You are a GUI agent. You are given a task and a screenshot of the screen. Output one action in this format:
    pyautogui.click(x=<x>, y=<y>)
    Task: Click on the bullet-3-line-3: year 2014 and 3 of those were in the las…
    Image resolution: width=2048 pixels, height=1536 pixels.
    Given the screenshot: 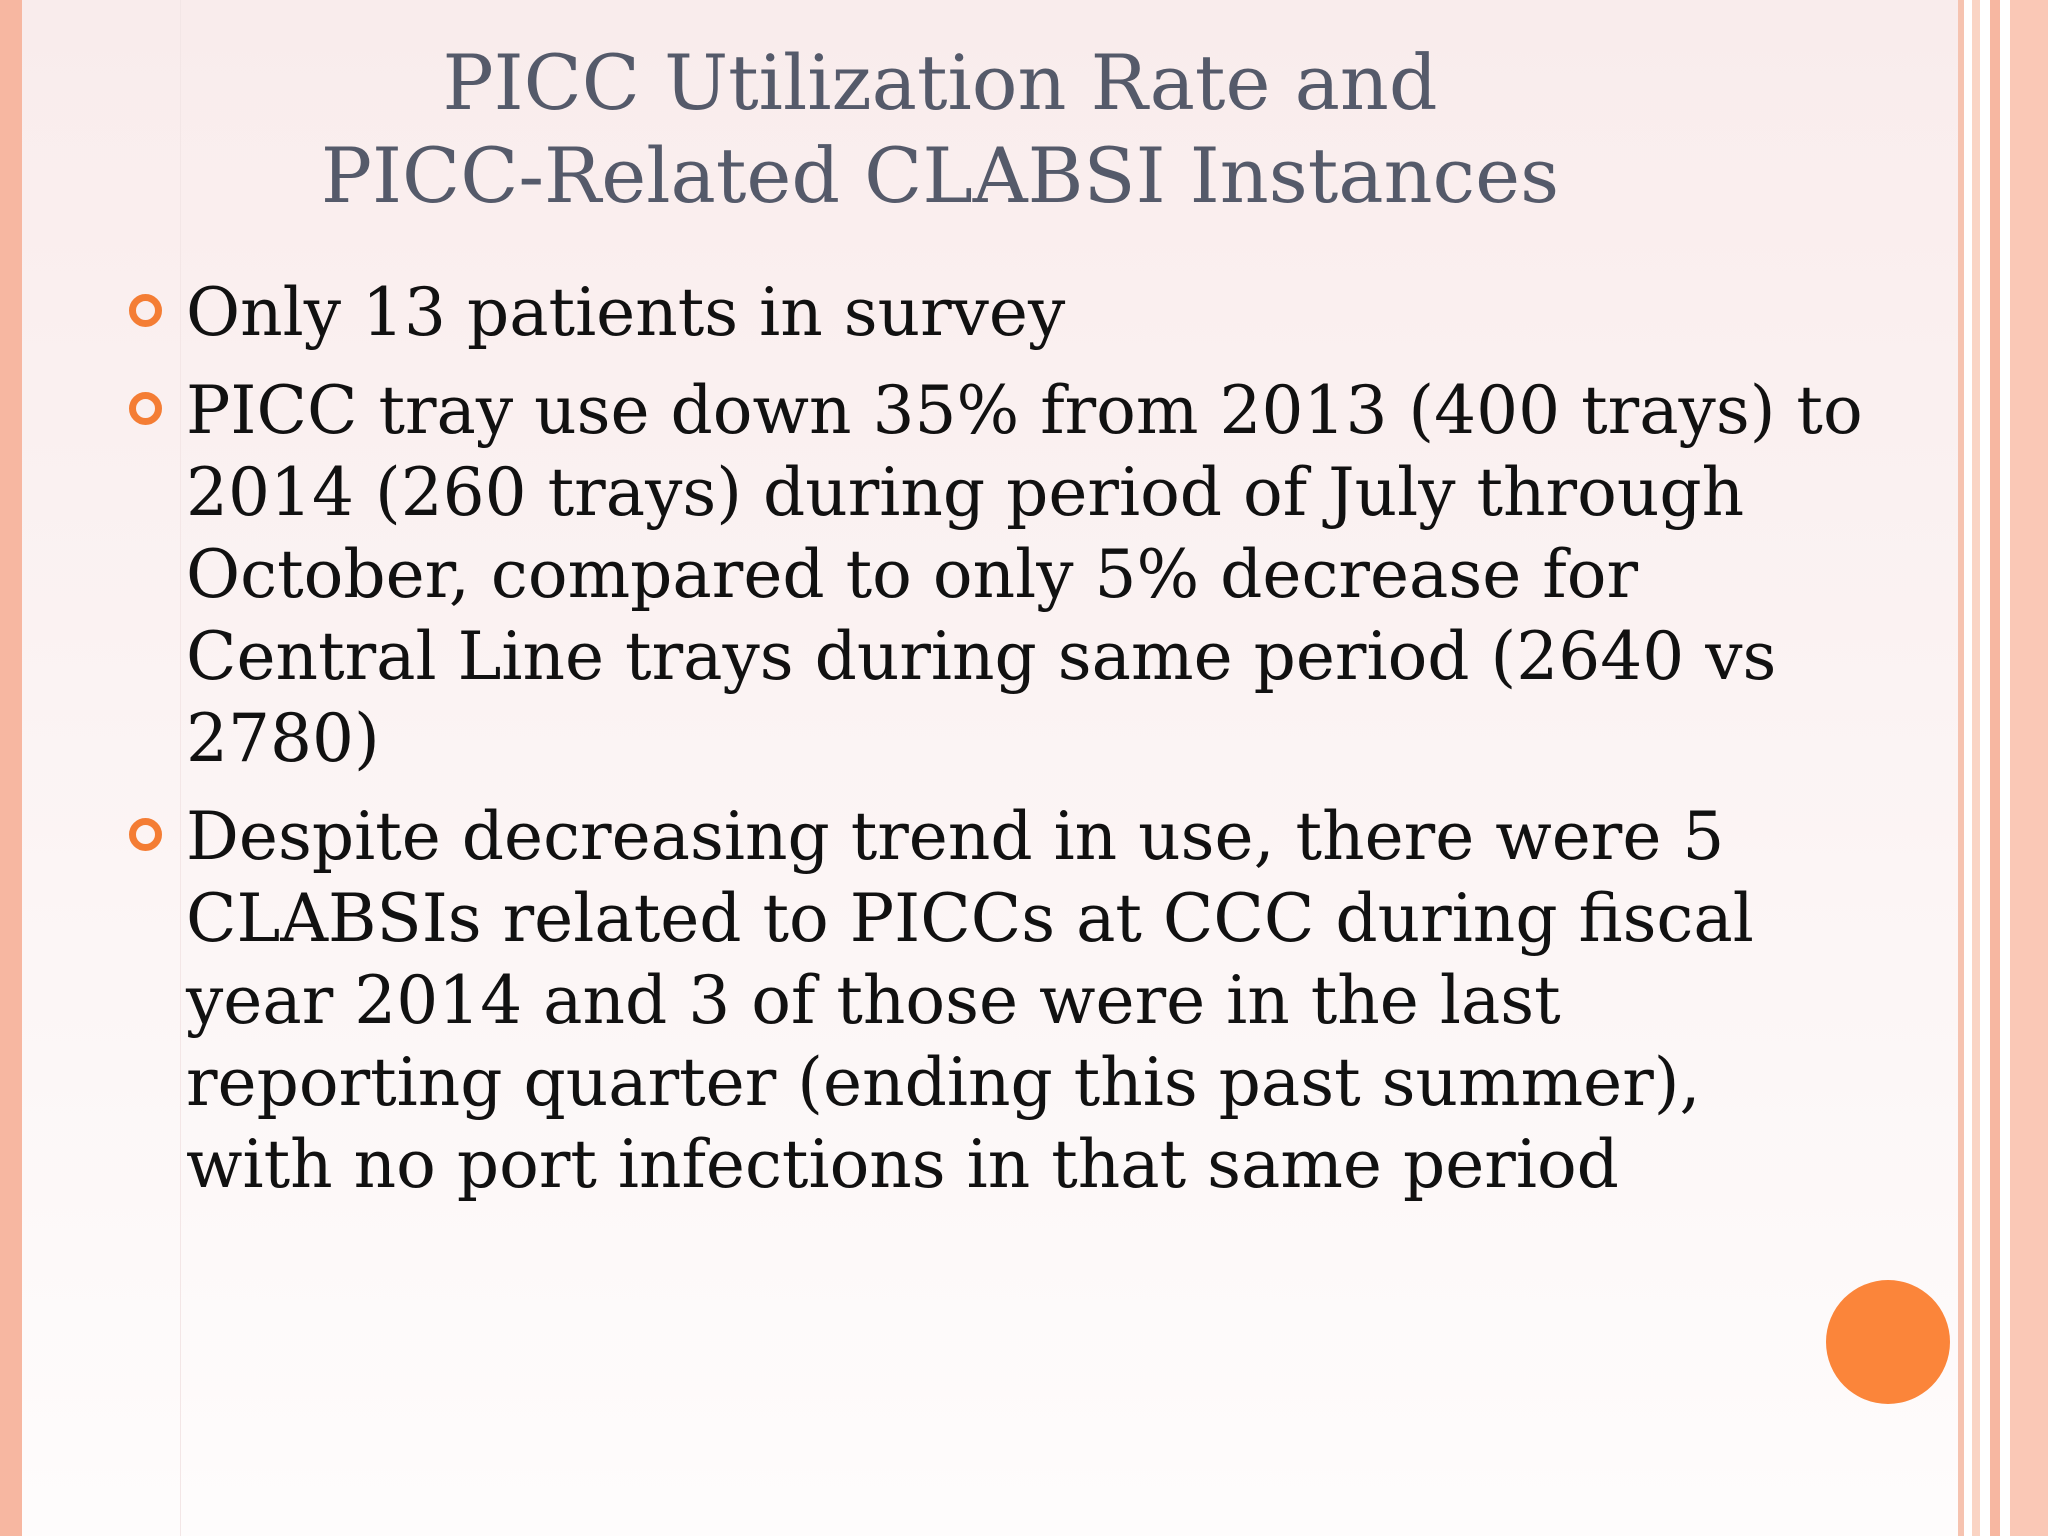 What is the action you would take?
    pyautogui.click(x=873, y=1000)
    